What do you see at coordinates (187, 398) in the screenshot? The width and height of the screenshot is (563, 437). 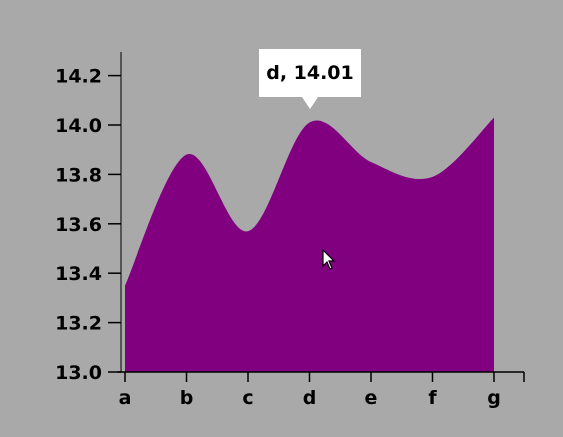 I see `x-tick-label: b` at bounding box center [187, 398].